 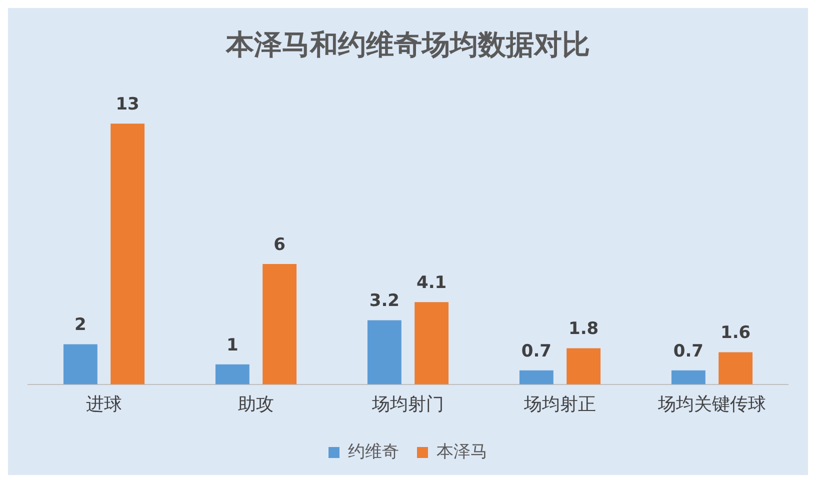 What do you see at coordinates (735, 333) in the screenshot?
I see `data-label: 1.6` at bounding box center [735, 333].